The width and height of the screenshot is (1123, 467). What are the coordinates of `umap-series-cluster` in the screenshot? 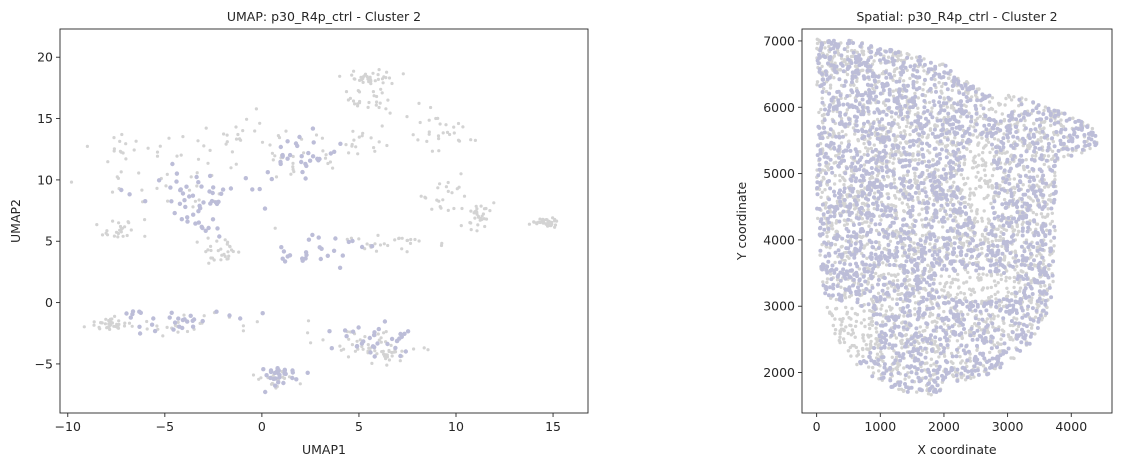 It's located at (265, 260).